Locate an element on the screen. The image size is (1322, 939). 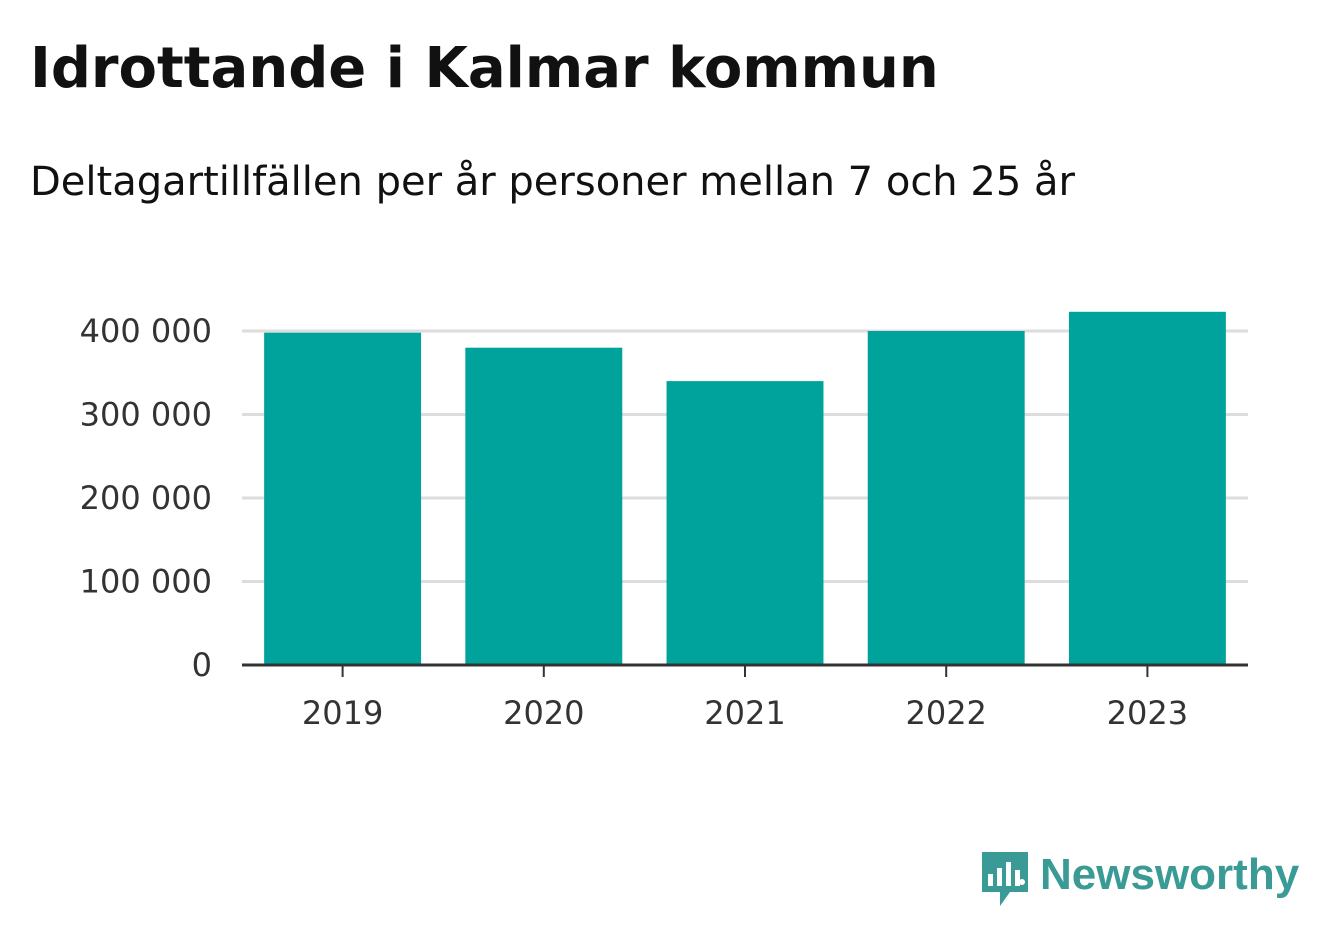
newsworthy-logo-icon is located at coordinates (1005, 879).